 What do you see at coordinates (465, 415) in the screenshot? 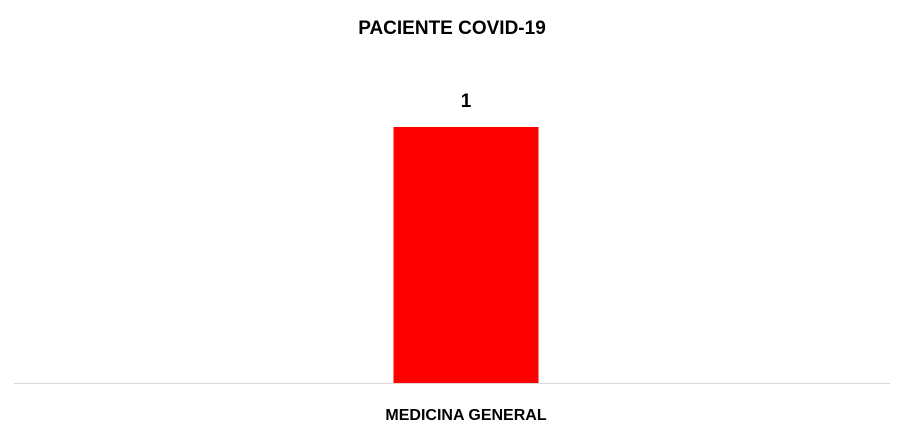
I see `x-tick-label: MEDICINA GENERAL` at bounding box center [465, 415].